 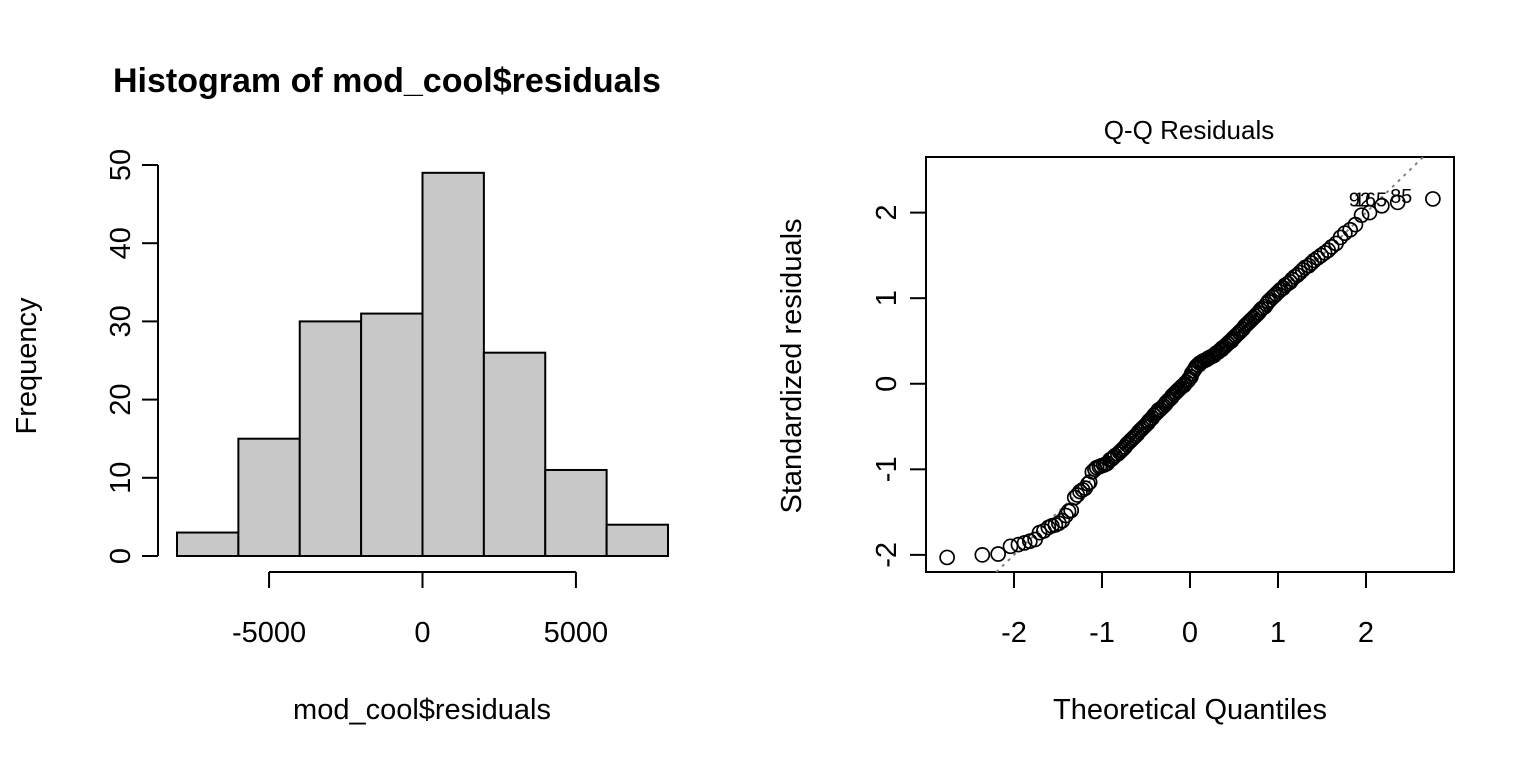 What do you see at coordinates (269, 633) in the screenshot?
I see `histogram-x-tick-label: -5000` at bounding box center [269, 633].